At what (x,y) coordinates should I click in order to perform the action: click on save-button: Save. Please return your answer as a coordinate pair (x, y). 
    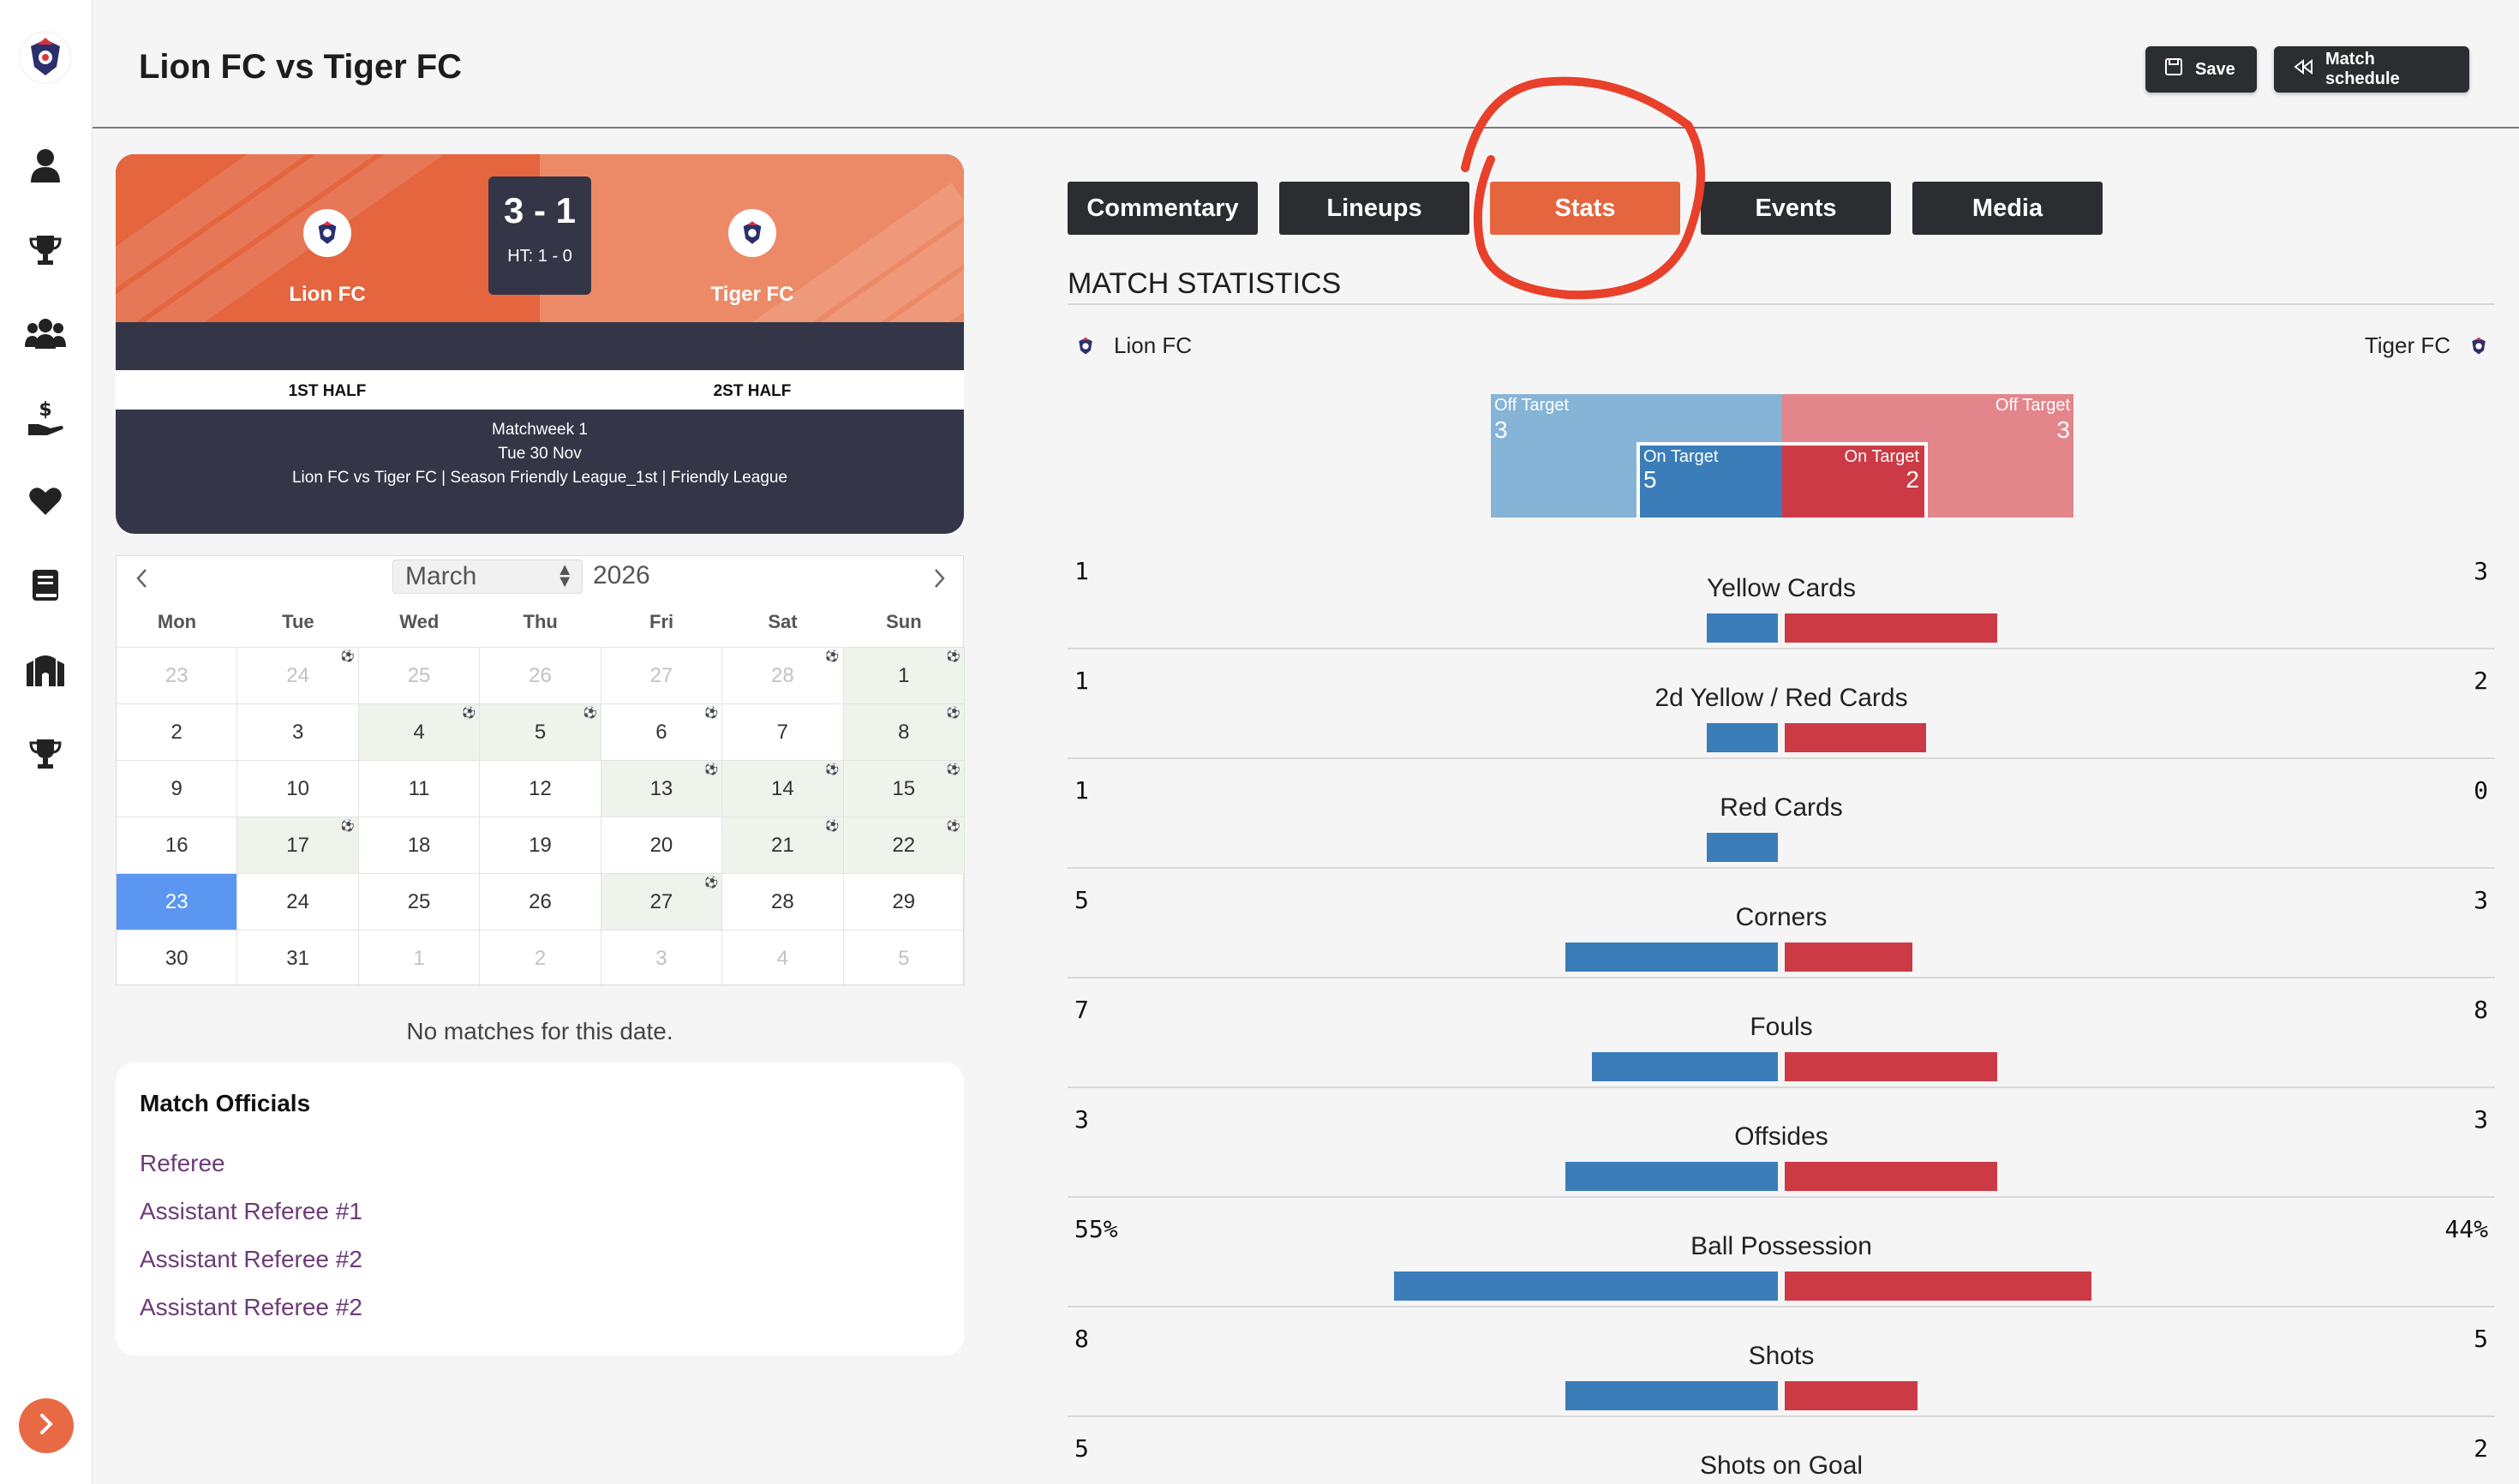
    Looking at the image, I should click on (2201, 69).